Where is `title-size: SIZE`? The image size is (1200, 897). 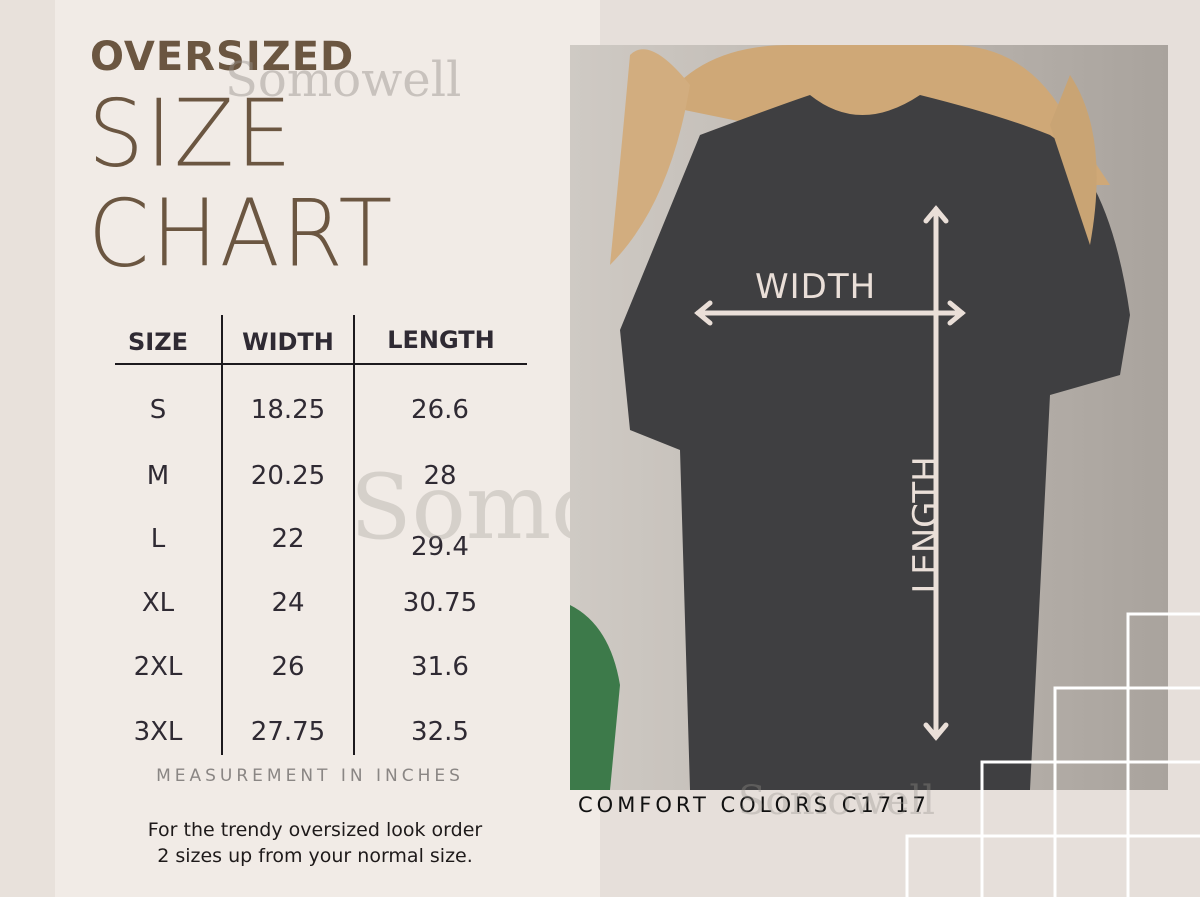
title-size: SIZE is located at coordinates (191, 133).